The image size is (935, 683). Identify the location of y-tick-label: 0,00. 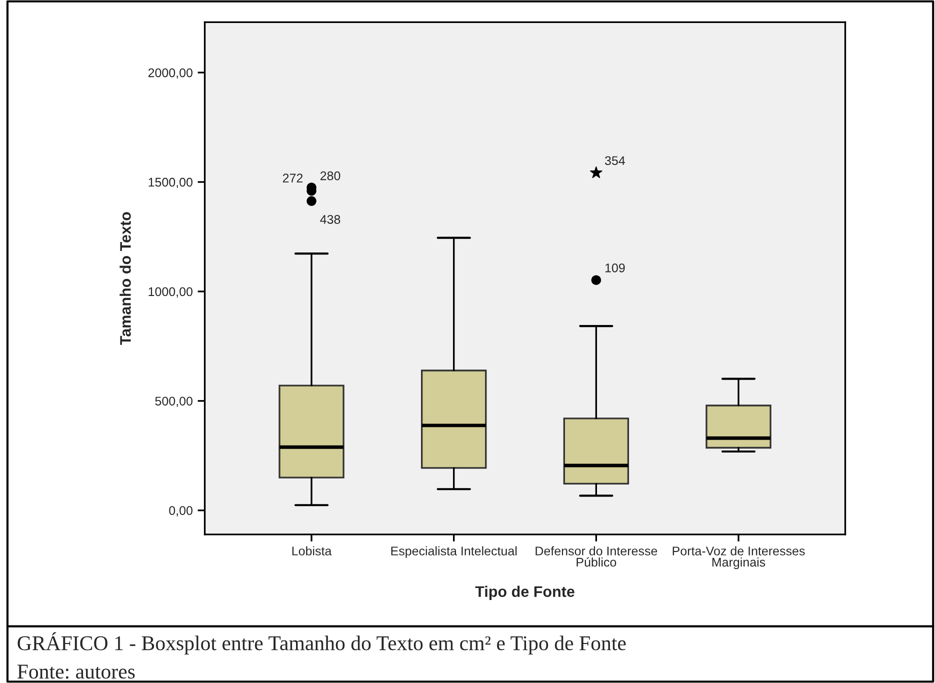
(180, 511).